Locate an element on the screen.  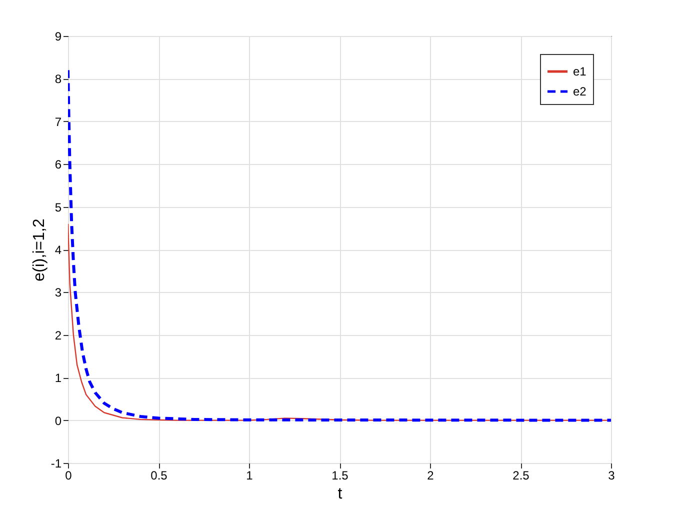
y-tick-label: 7 is located at coordinates (58, 121).